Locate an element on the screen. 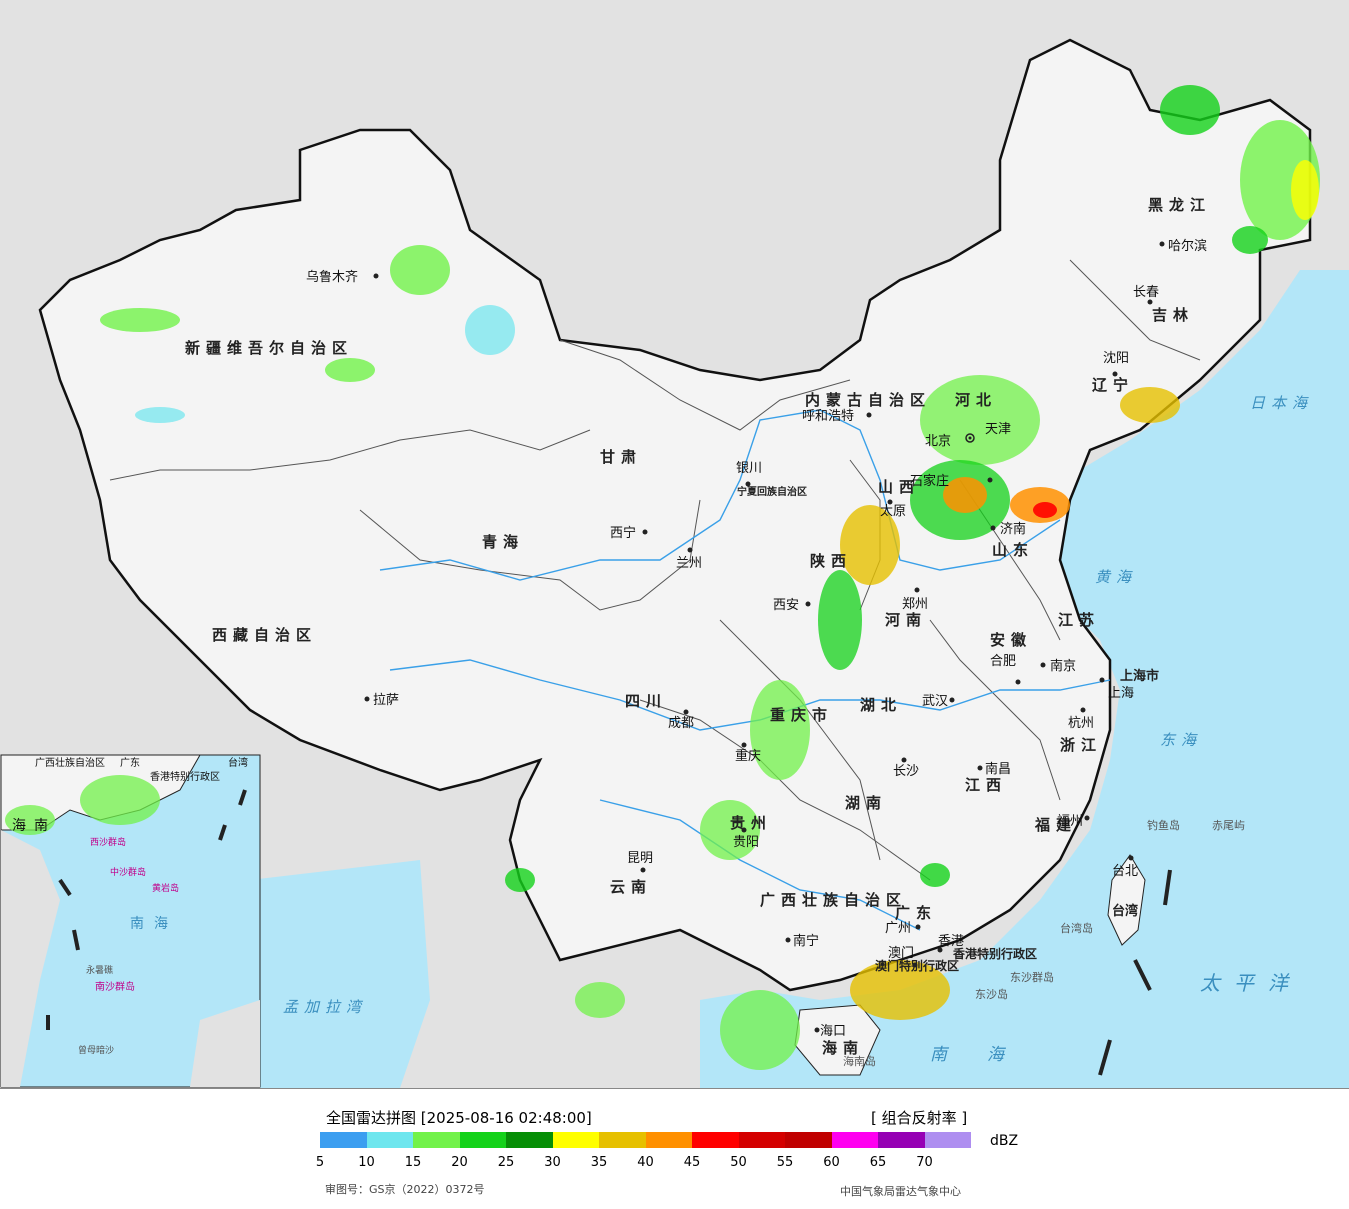  city-label: 上海 is located at coordinates (1121, 693).